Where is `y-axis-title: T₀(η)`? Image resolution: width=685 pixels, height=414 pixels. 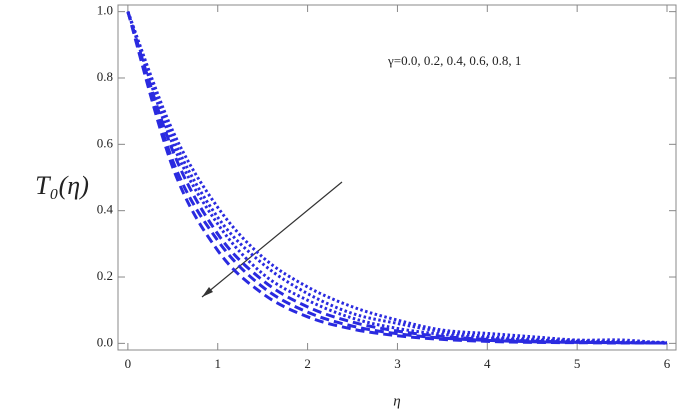 y-axis-title: T₀(η) is located at coordinates (62, 185).